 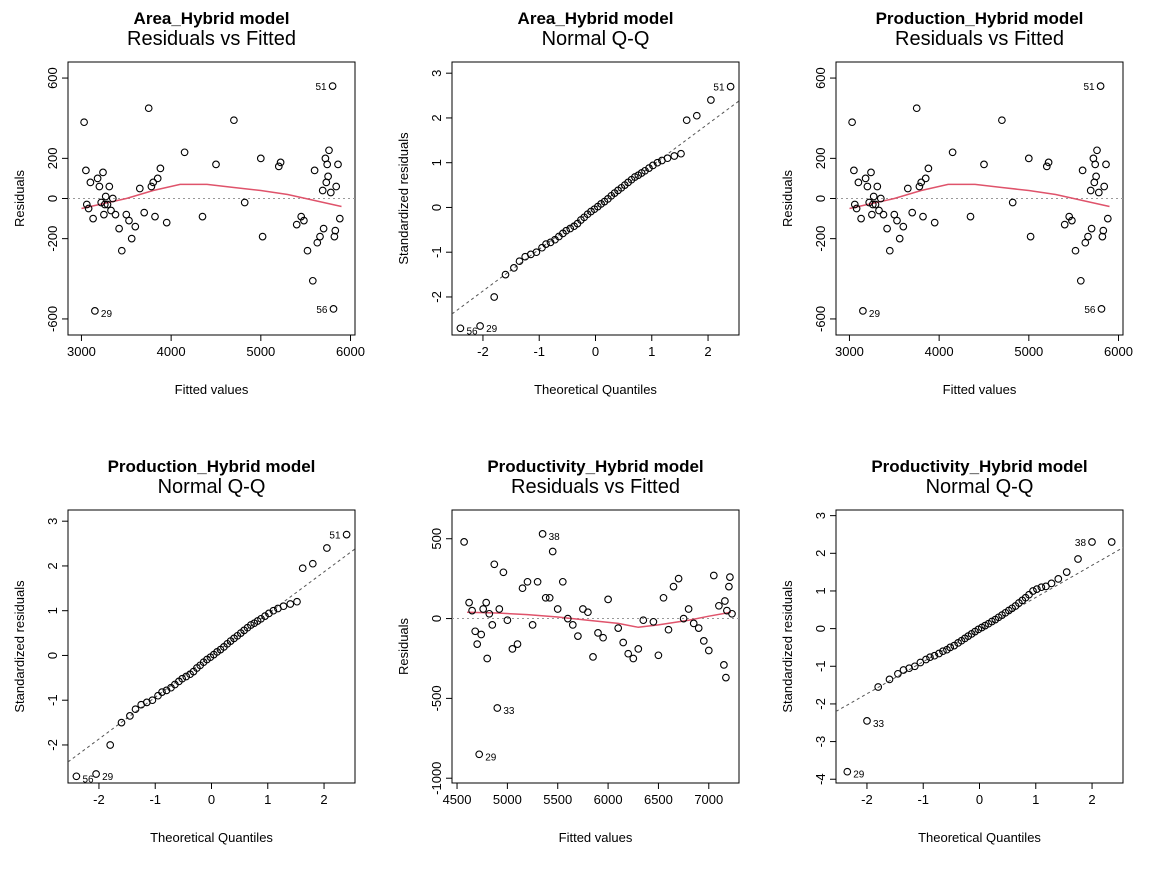 I want to click on y-tick-label: -4, so click(x=820, y=779).